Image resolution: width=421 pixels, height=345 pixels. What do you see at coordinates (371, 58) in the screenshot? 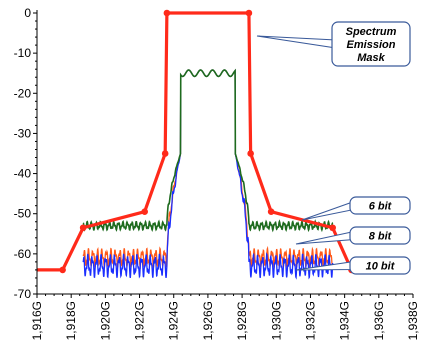
I see `callout-text: Mask` at bounding box center [371, 58].